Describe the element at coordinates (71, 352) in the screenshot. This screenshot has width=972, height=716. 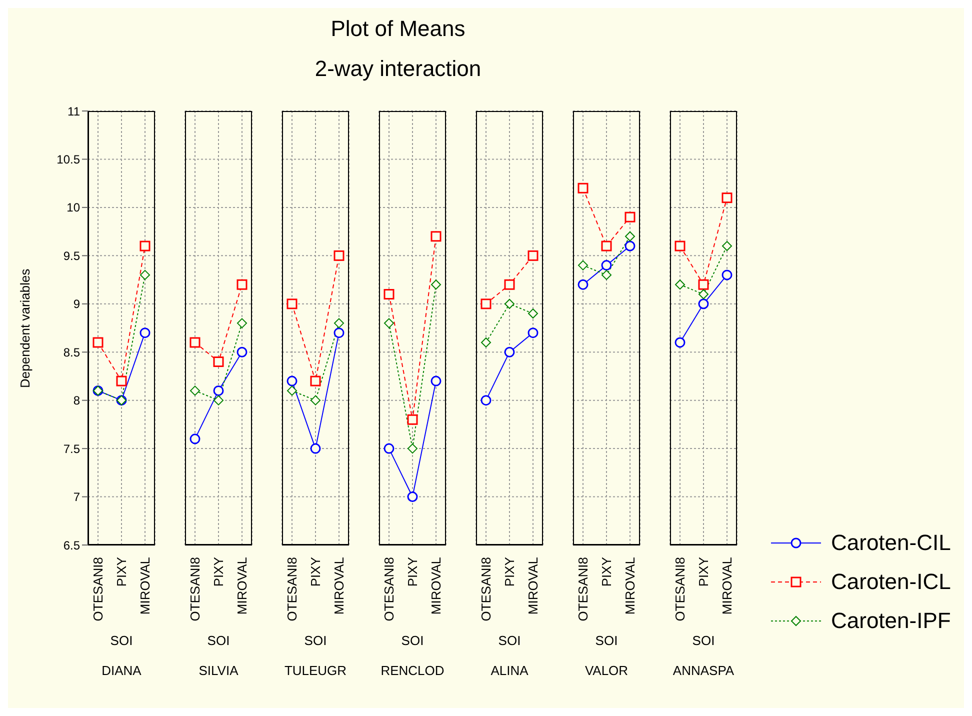
I see `y-tick-label: 8.5` at that location.